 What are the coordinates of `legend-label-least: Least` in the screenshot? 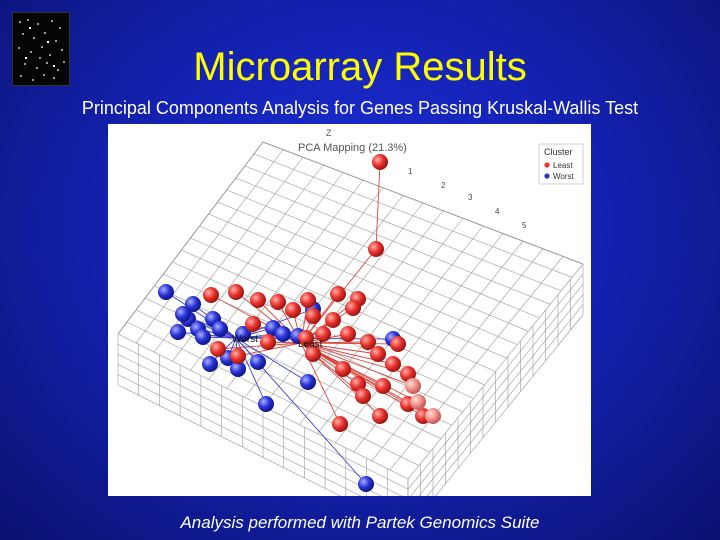 It's located at (563, 165).